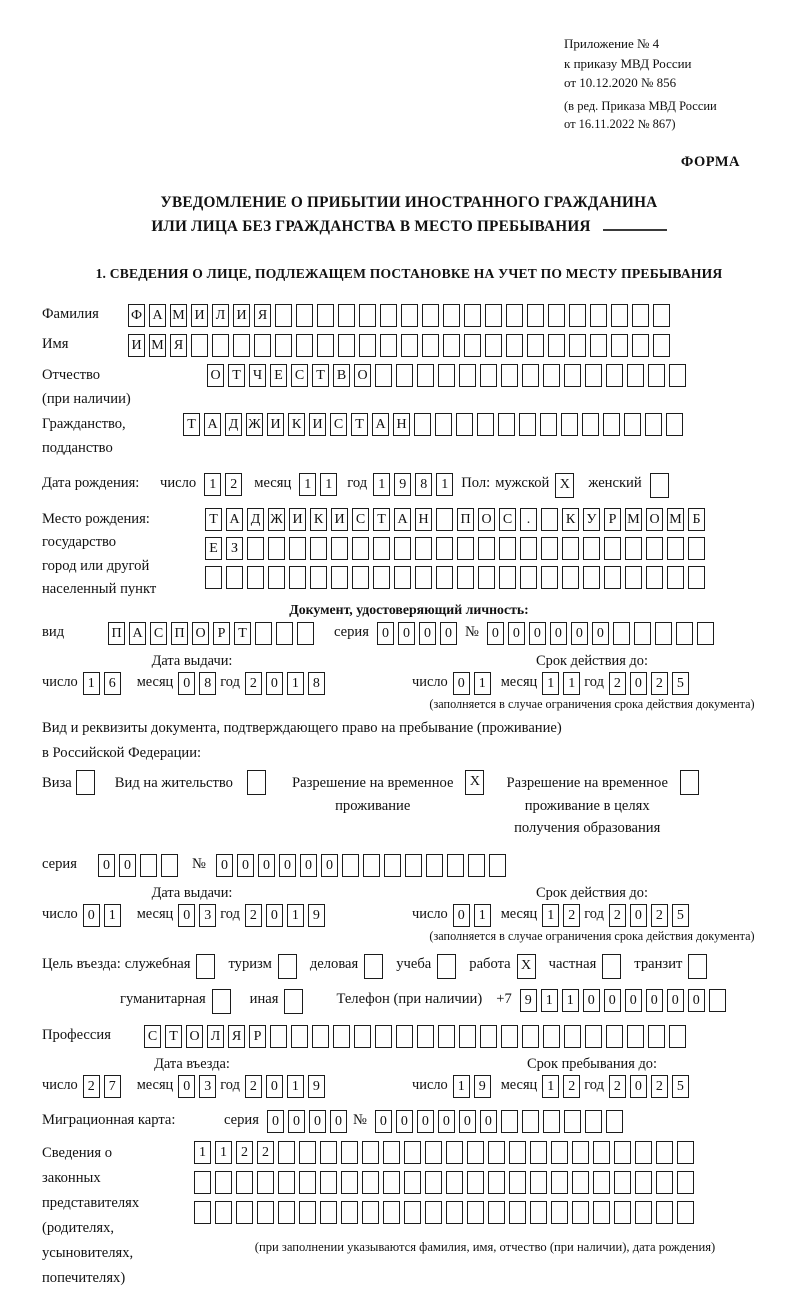 The image size is (800, 1311). I want to click on char-box: У, so click(591, 519).